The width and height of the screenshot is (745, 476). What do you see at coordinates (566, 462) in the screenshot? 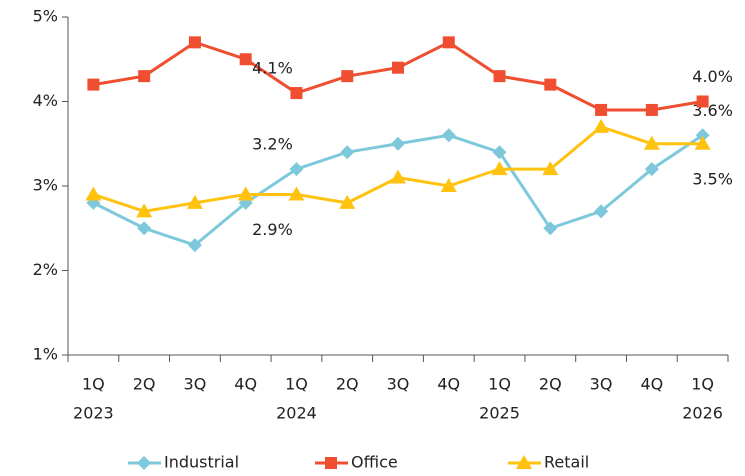
I see `legend-label: Retail` at bounding box center [566, 462].